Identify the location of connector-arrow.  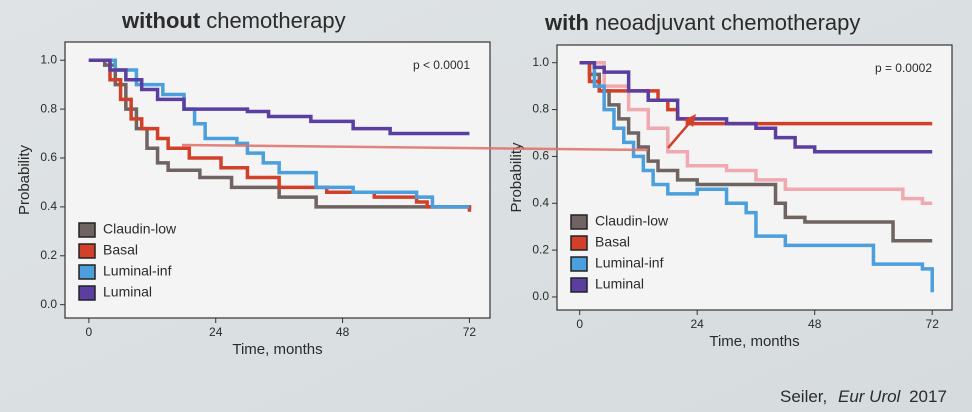
(680, 134).